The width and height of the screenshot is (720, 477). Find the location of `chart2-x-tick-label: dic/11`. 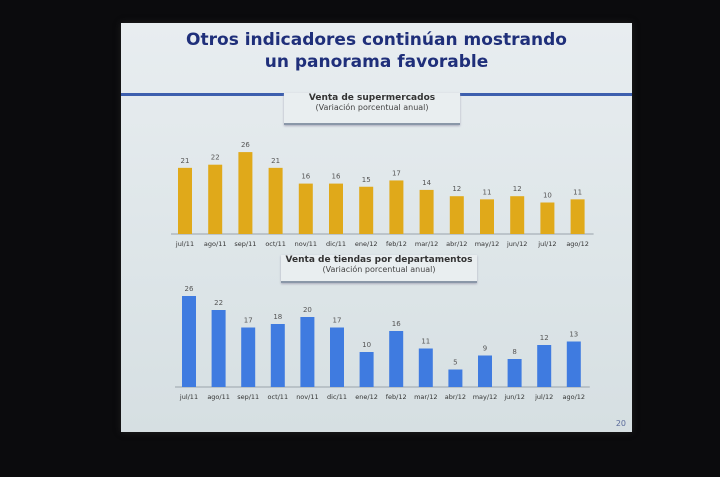

chart2-x-tick-label: dic/11 is located at coordinates (337, 397).